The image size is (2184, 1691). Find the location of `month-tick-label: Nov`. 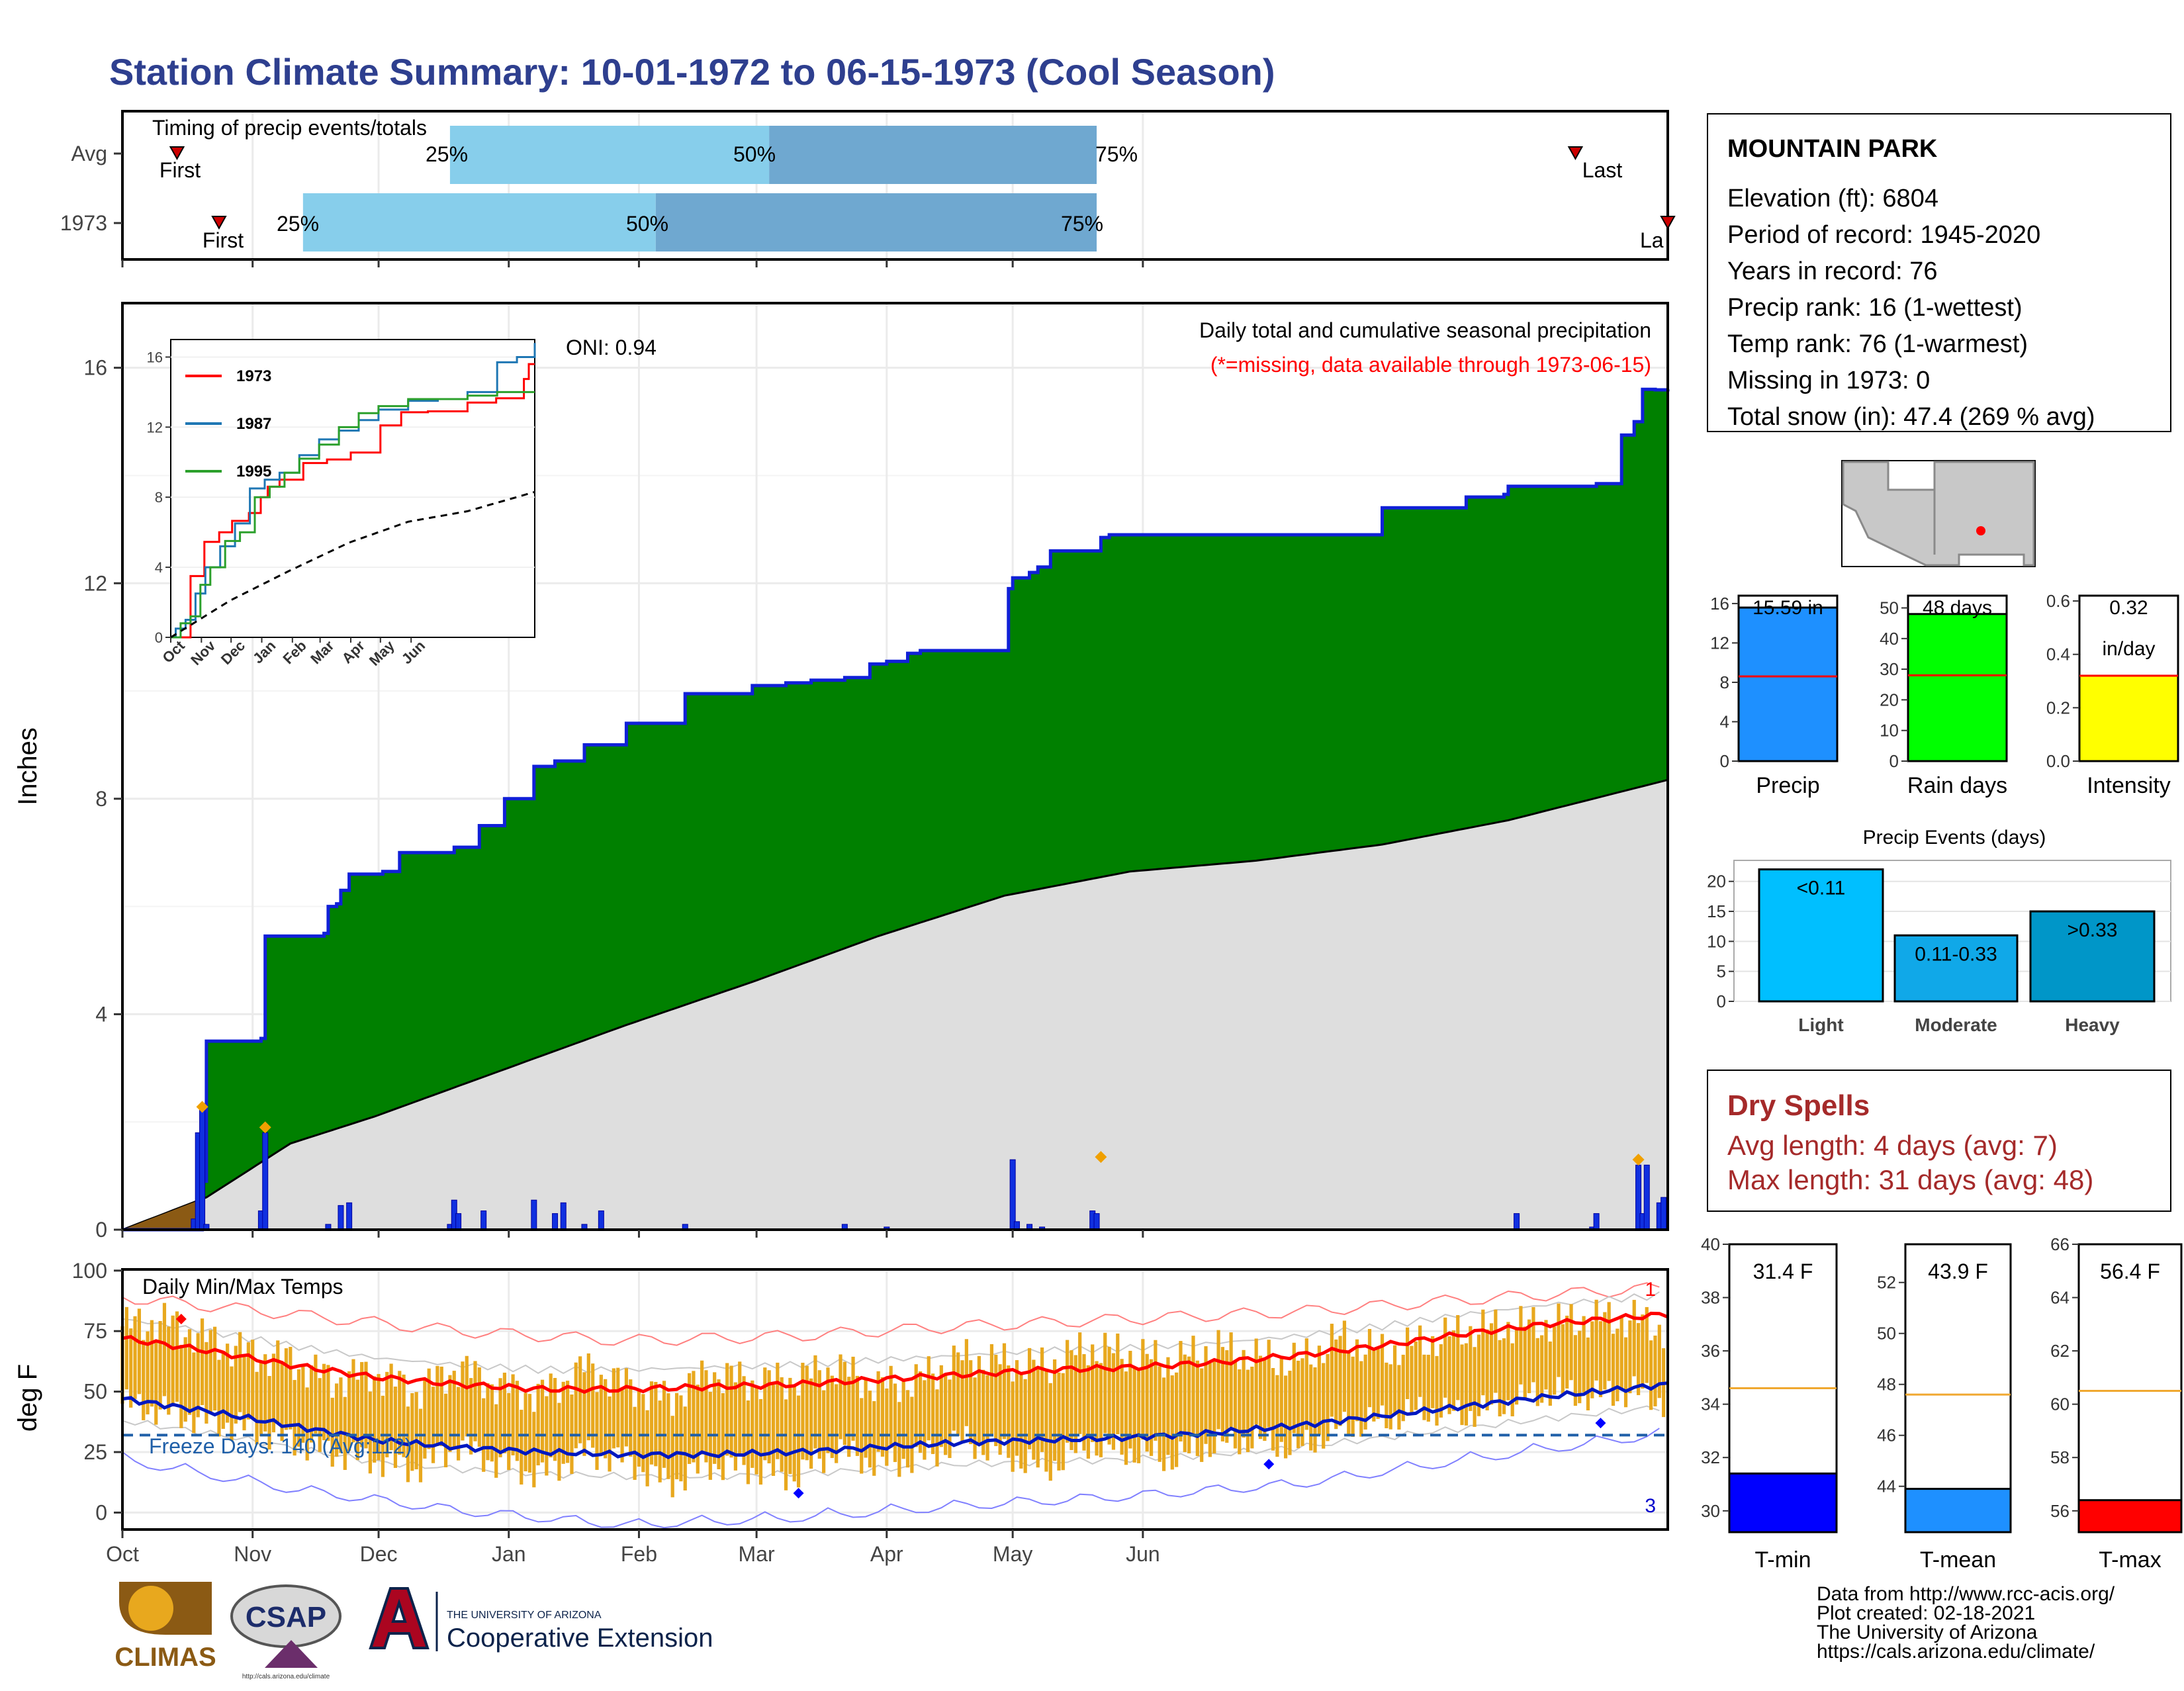

month-tick-label: Nov is located at coordinates (252, 1554).